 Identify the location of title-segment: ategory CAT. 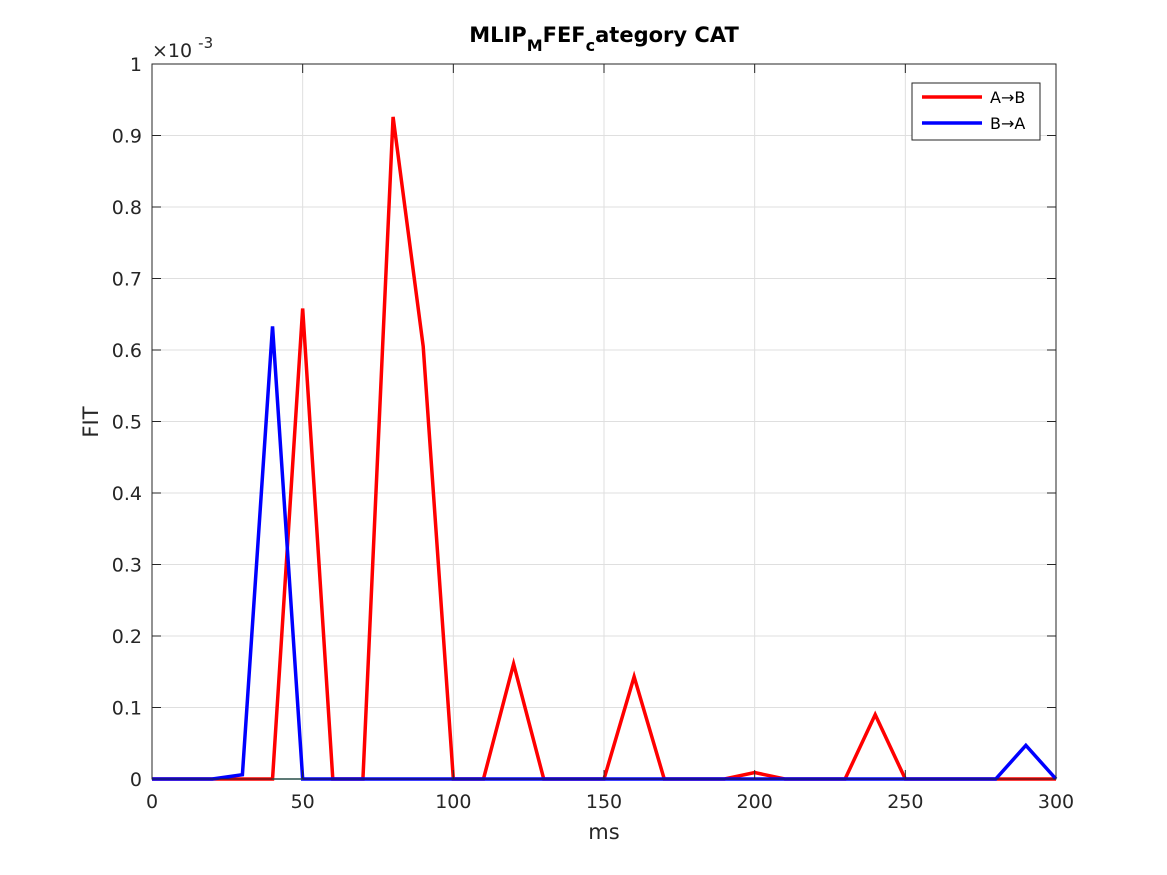
(667, 35).